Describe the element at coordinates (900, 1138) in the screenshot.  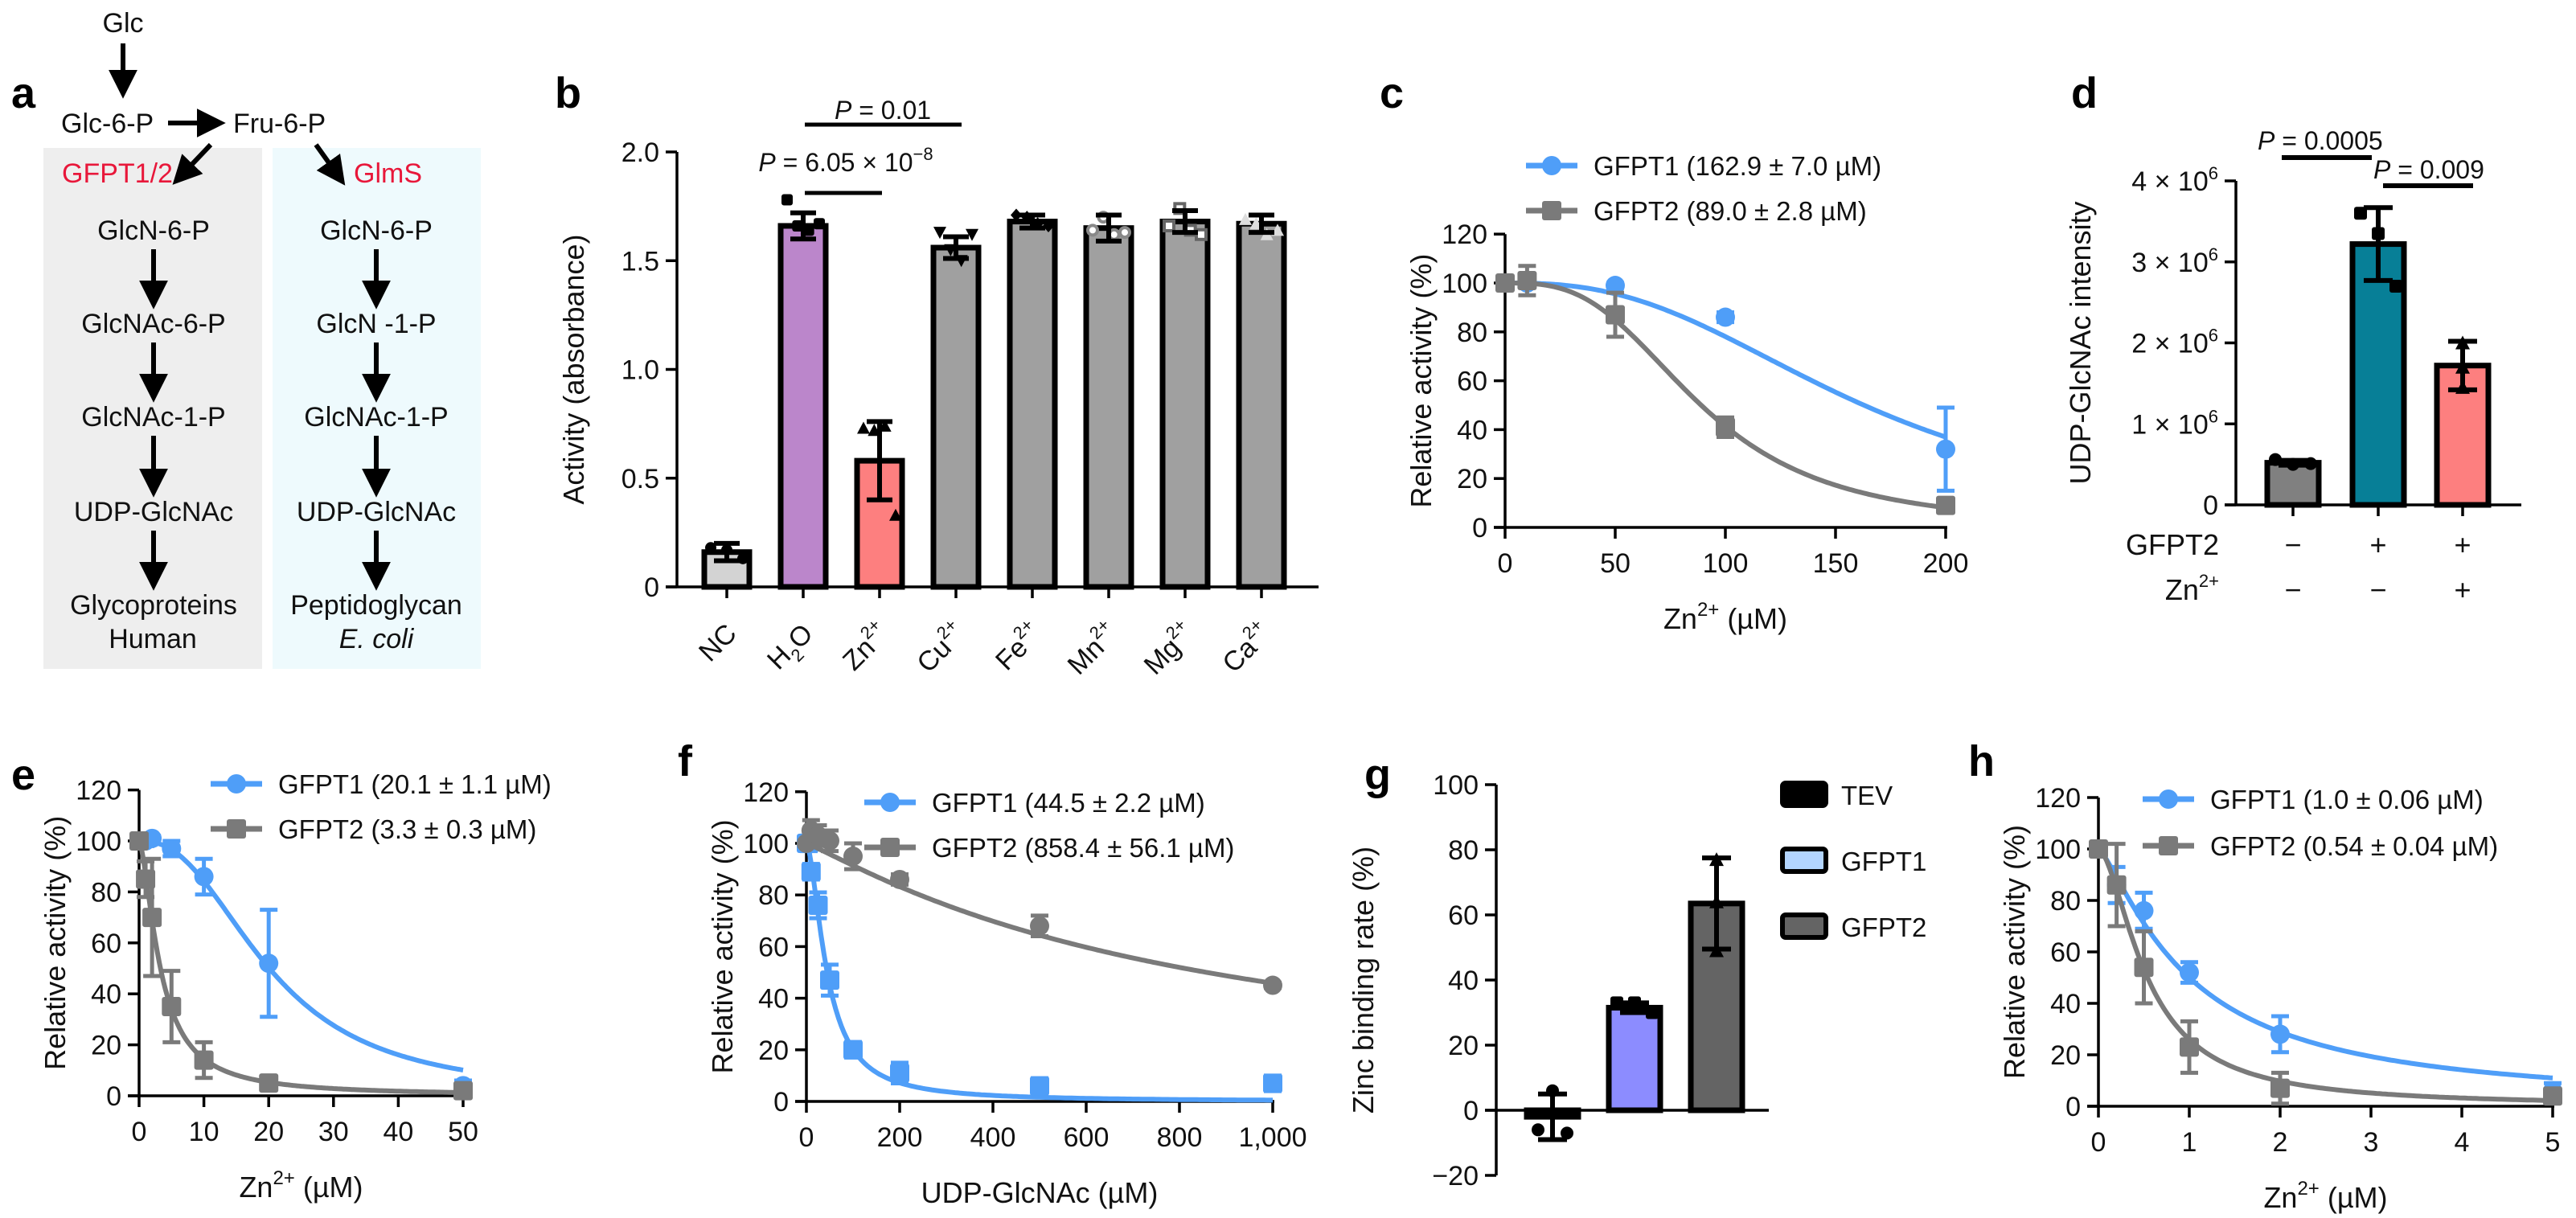
I see `x-tick-label: 200` at that location.